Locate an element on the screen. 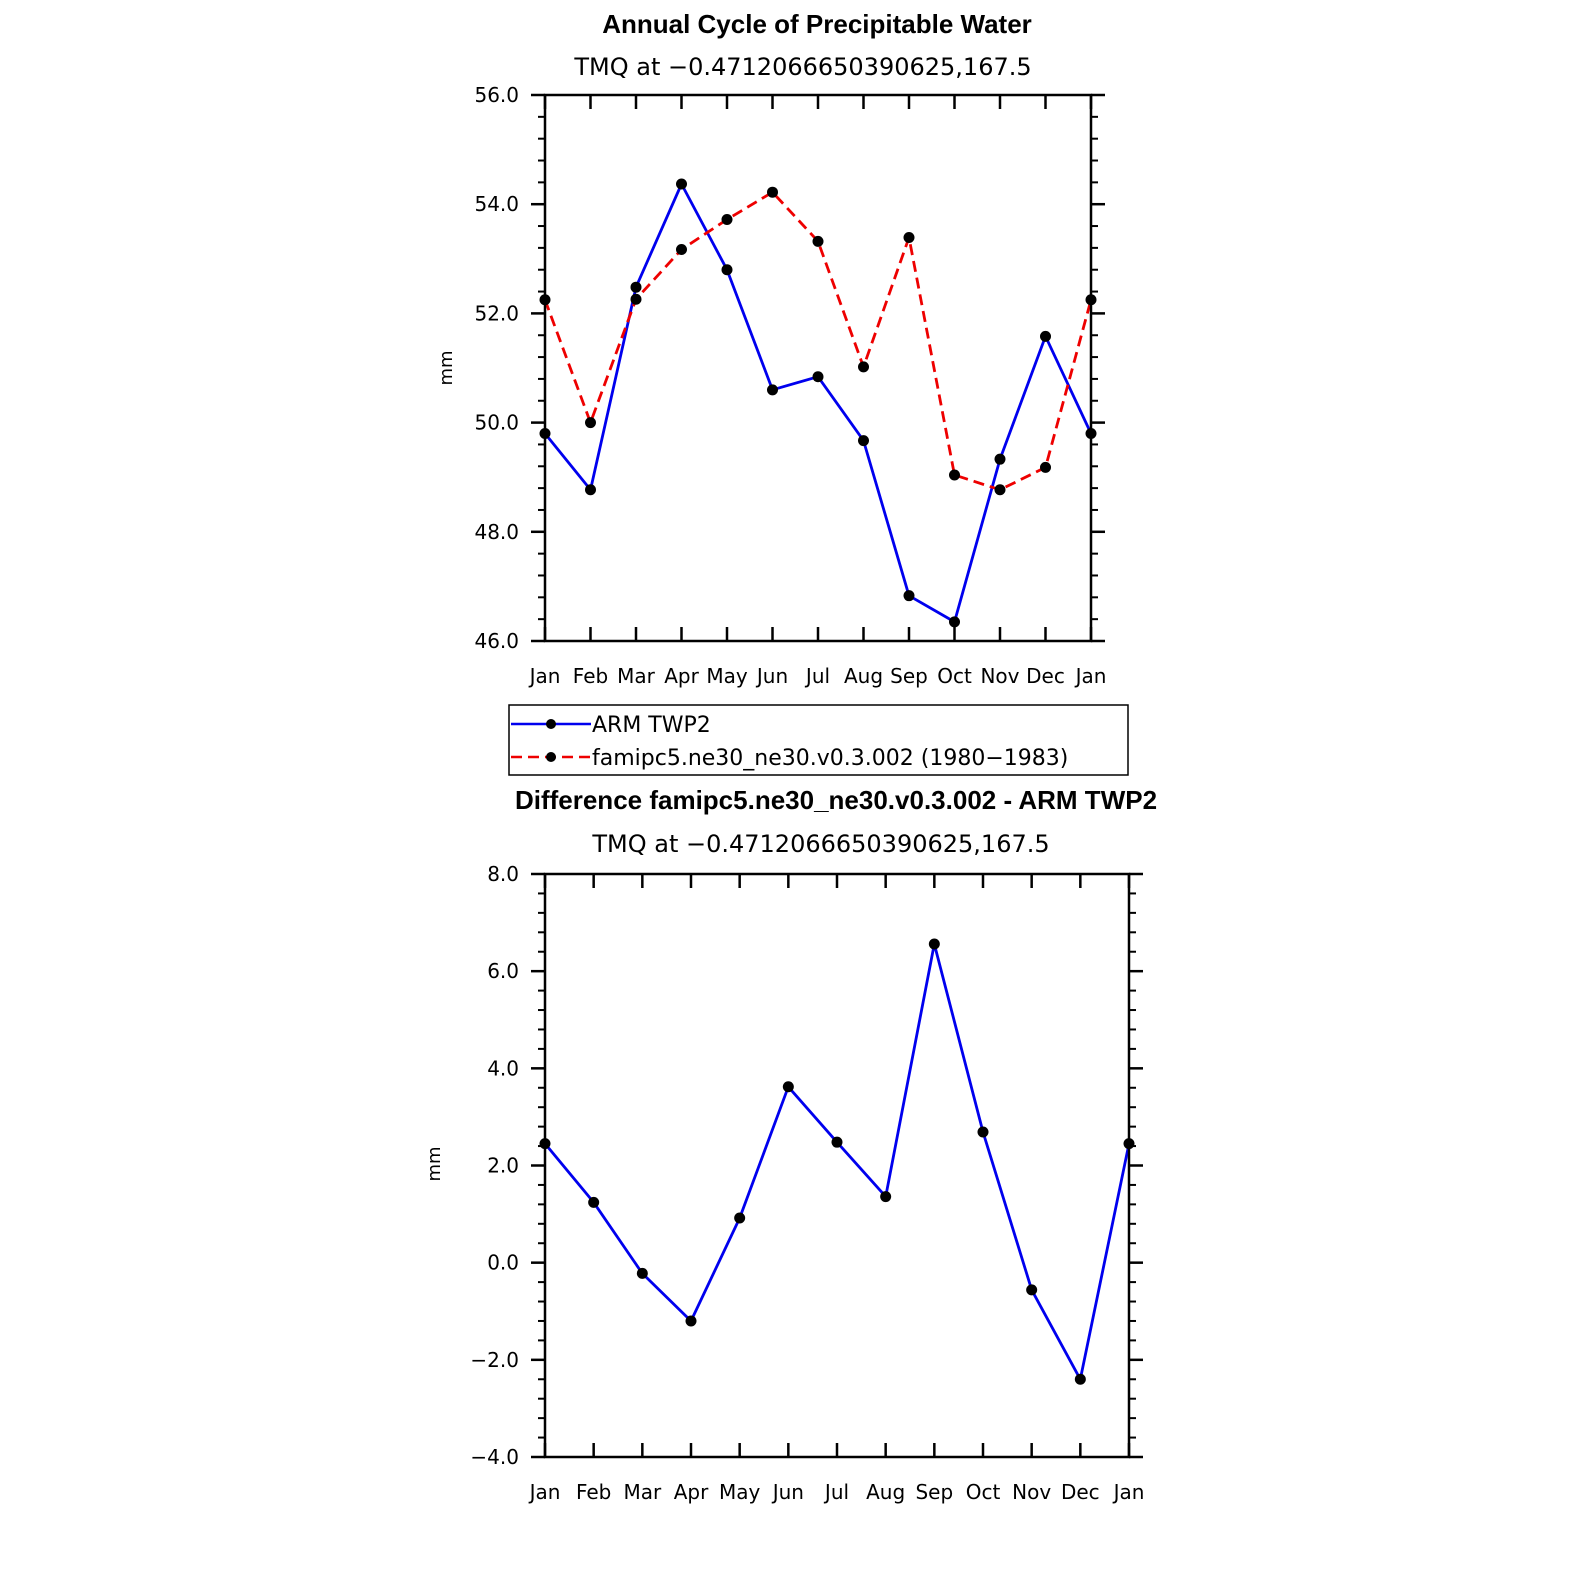 This screenshot has width=1574, height=1574. y-tick-label-3: 52.0 is located at coordinates (496, 313).